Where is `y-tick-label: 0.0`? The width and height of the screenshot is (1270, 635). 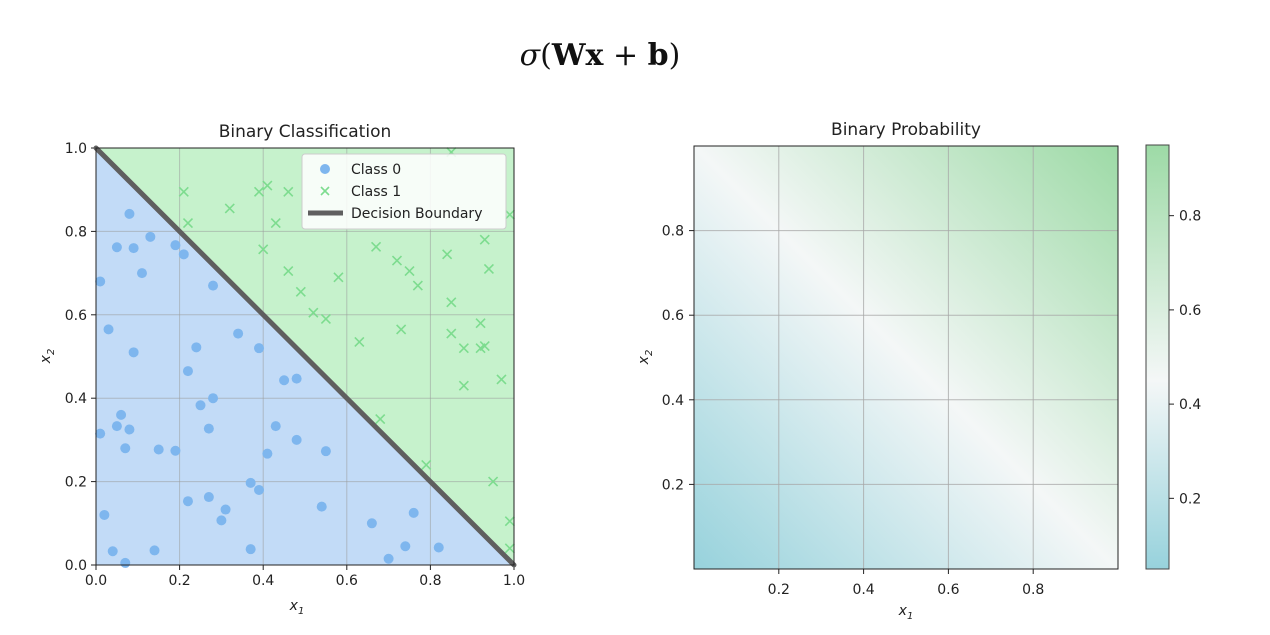
y-tick-label: 0.0 is located at coordinates (76, 566).